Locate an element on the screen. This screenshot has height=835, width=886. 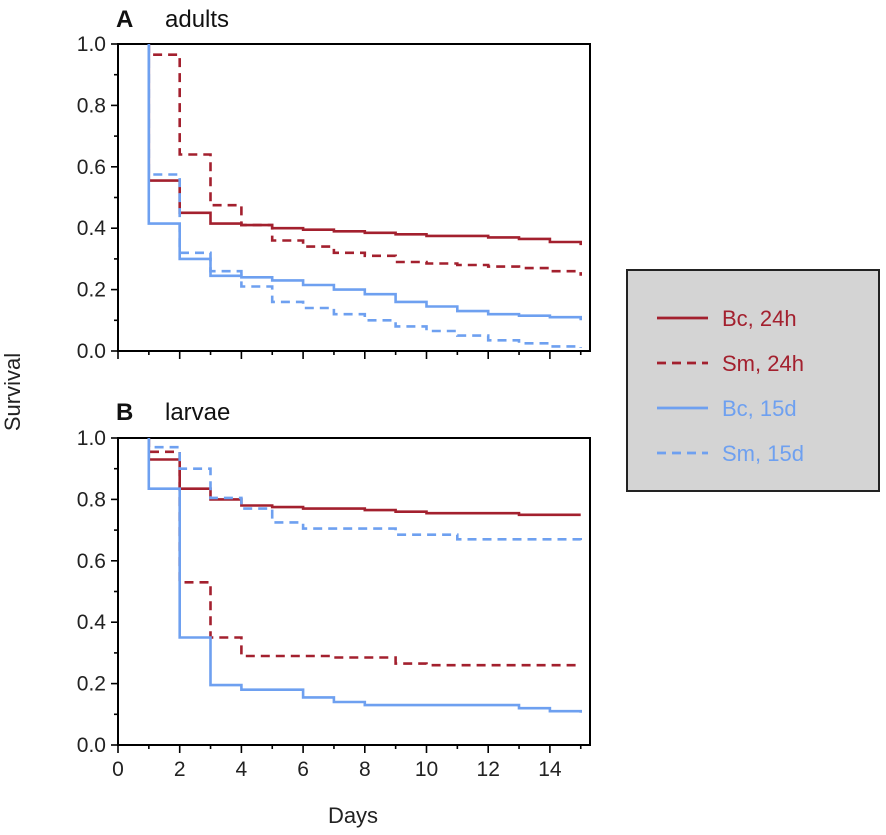
panel-b-x-tick-label: 6 is located at coordinates (303, 769).